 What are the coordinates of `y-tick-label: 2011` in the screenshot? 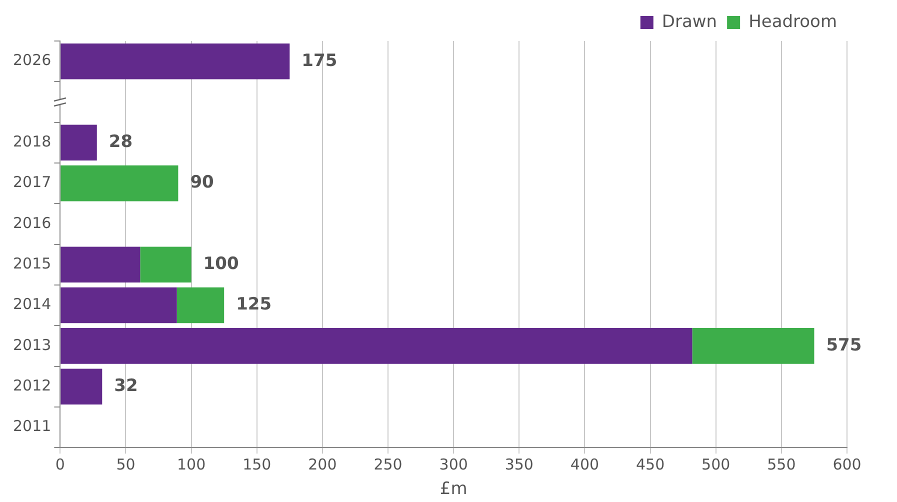 It's located at (32, 426).